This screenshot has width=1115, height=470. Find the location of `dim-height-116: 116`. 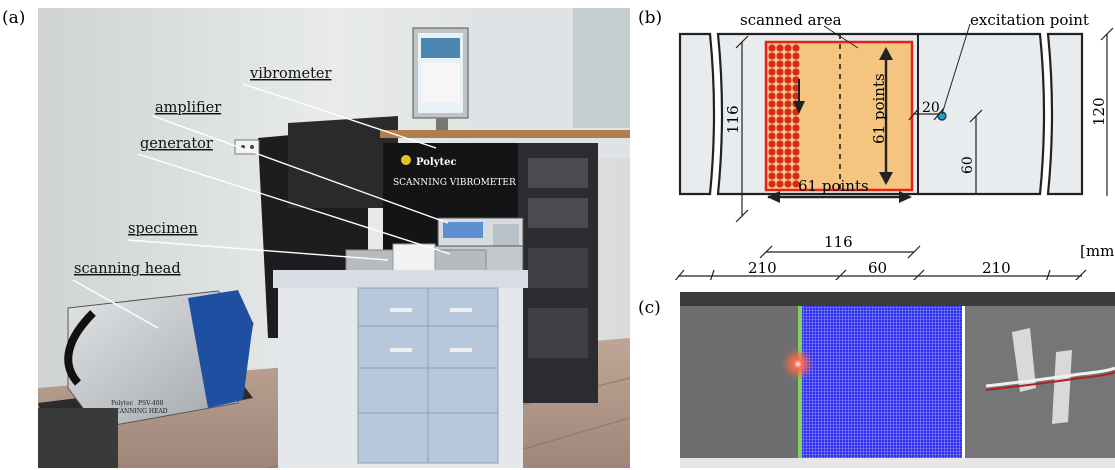

dim-height-116: 116 is located at coordinates (733, 119).